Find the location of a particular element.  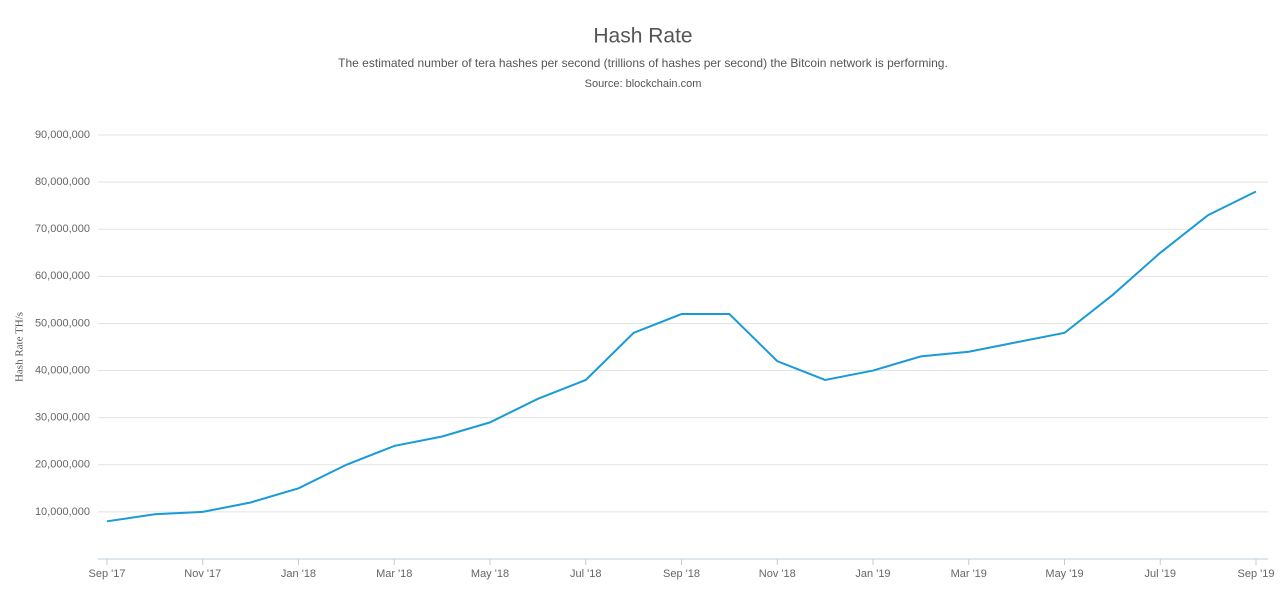

x-tick-label: Nov '18 is located at coordinates (777, 574).